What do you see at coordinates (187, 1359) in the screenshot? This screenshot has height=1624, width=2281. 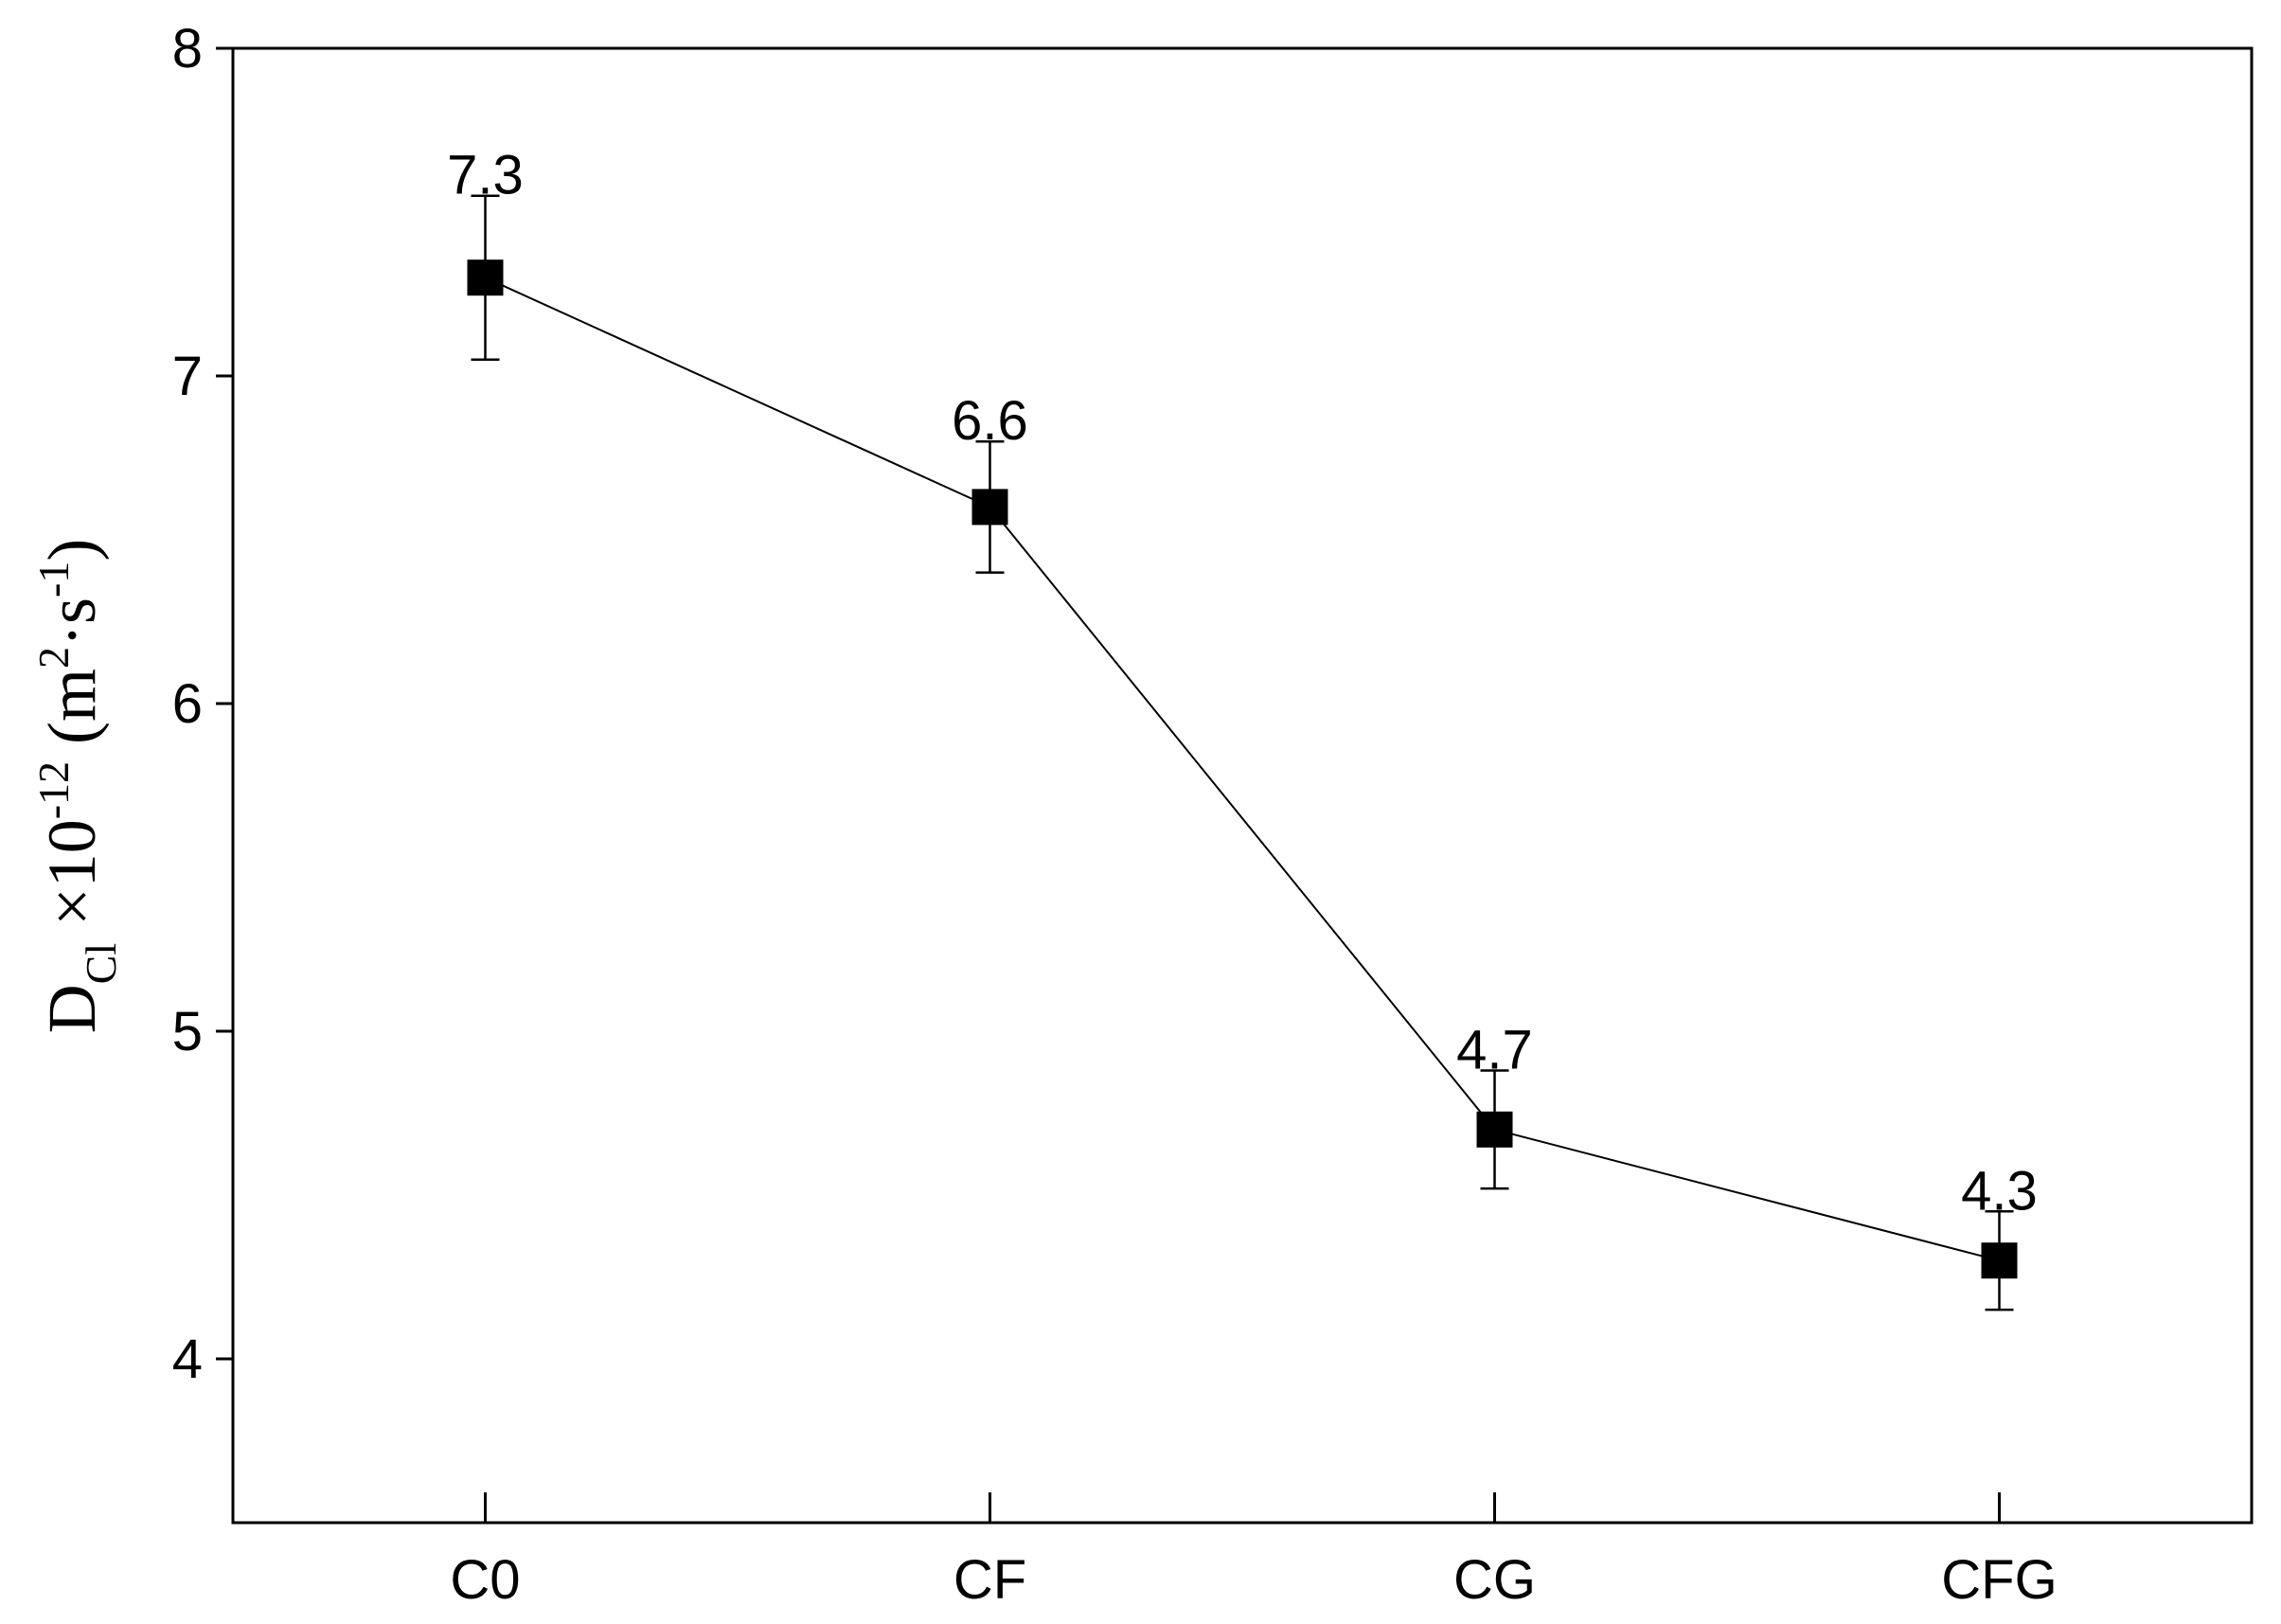 I see `y-tick-label: 4` at bounding box center [187, 1359].